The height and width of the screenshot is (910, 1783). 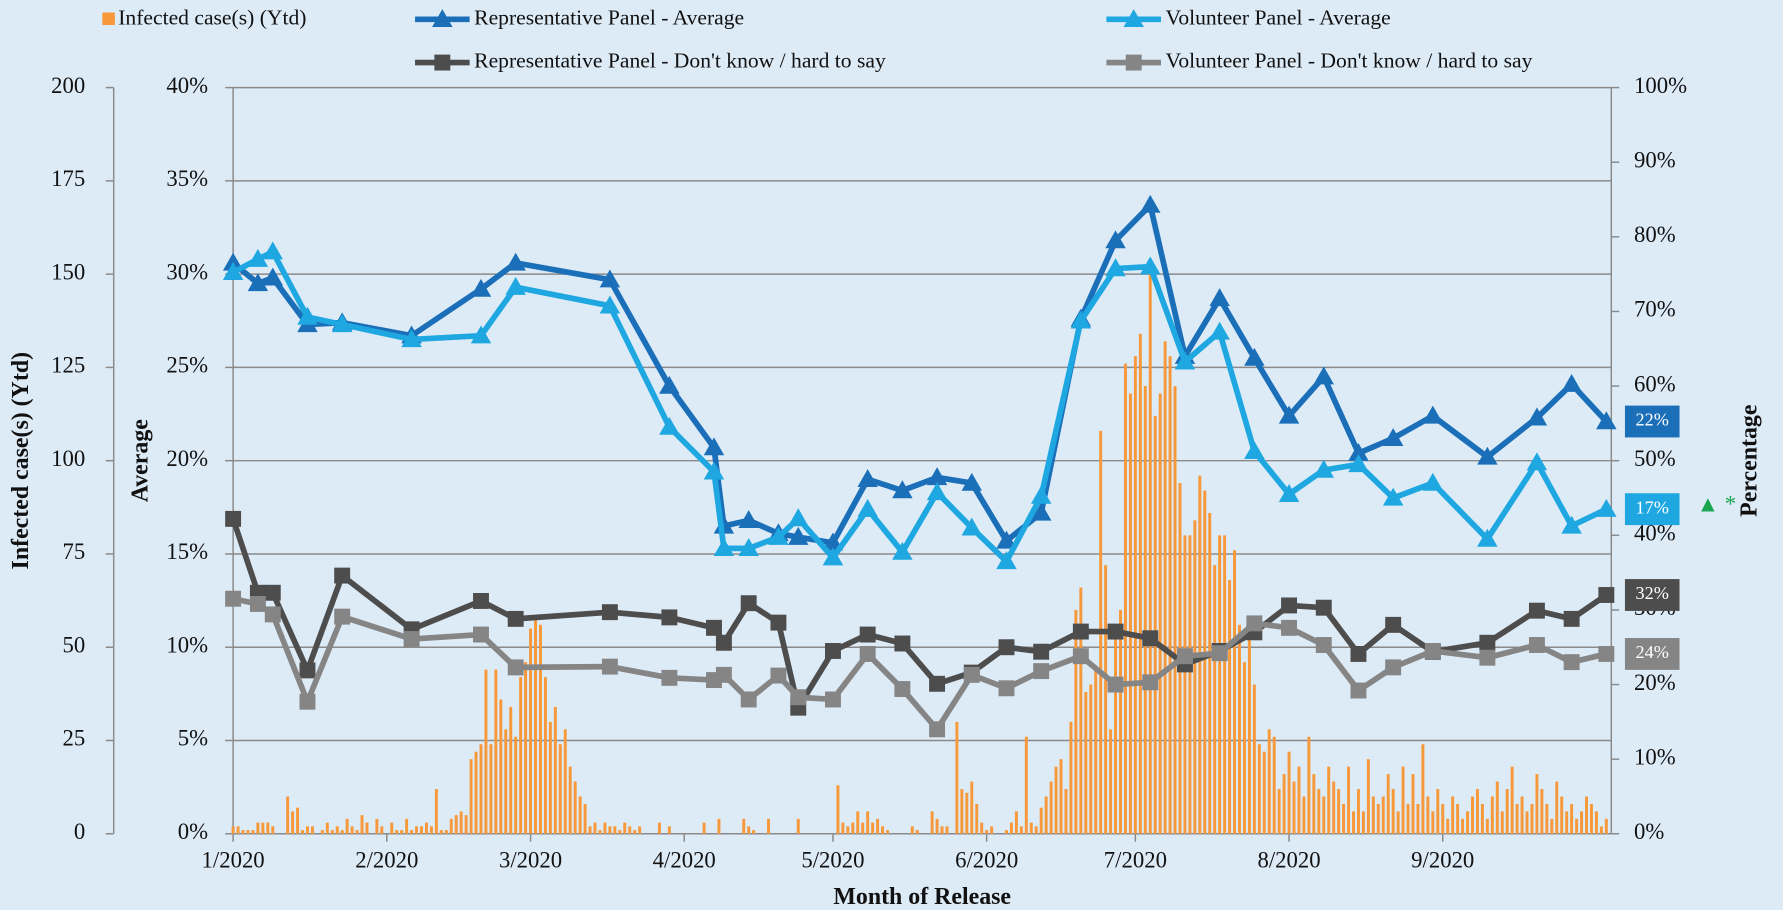 What do you see at coordinates (187, 271) in the screenshot?
I see `y2-tick-label: 30%` at bounding box center [187, 271].